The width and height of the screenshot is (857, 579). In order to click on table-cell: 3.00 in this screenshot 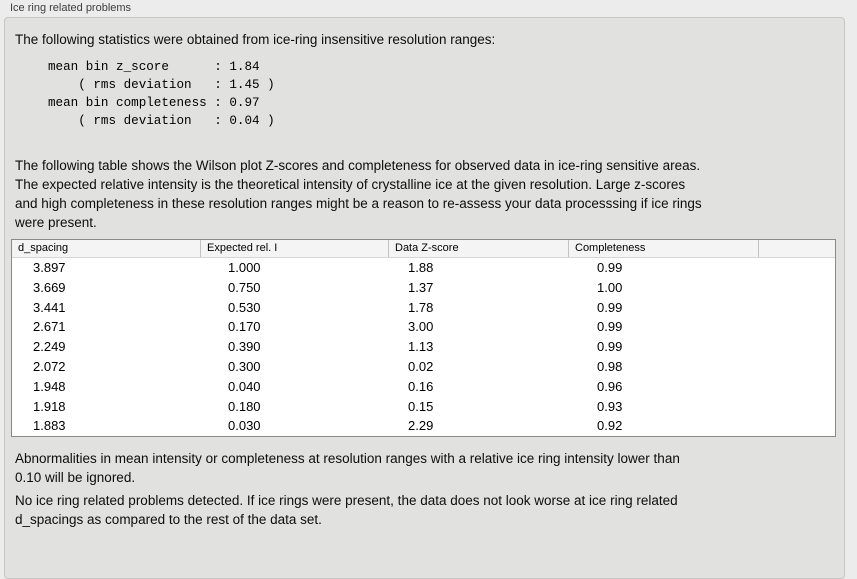, I will do `click(421, 327)`.